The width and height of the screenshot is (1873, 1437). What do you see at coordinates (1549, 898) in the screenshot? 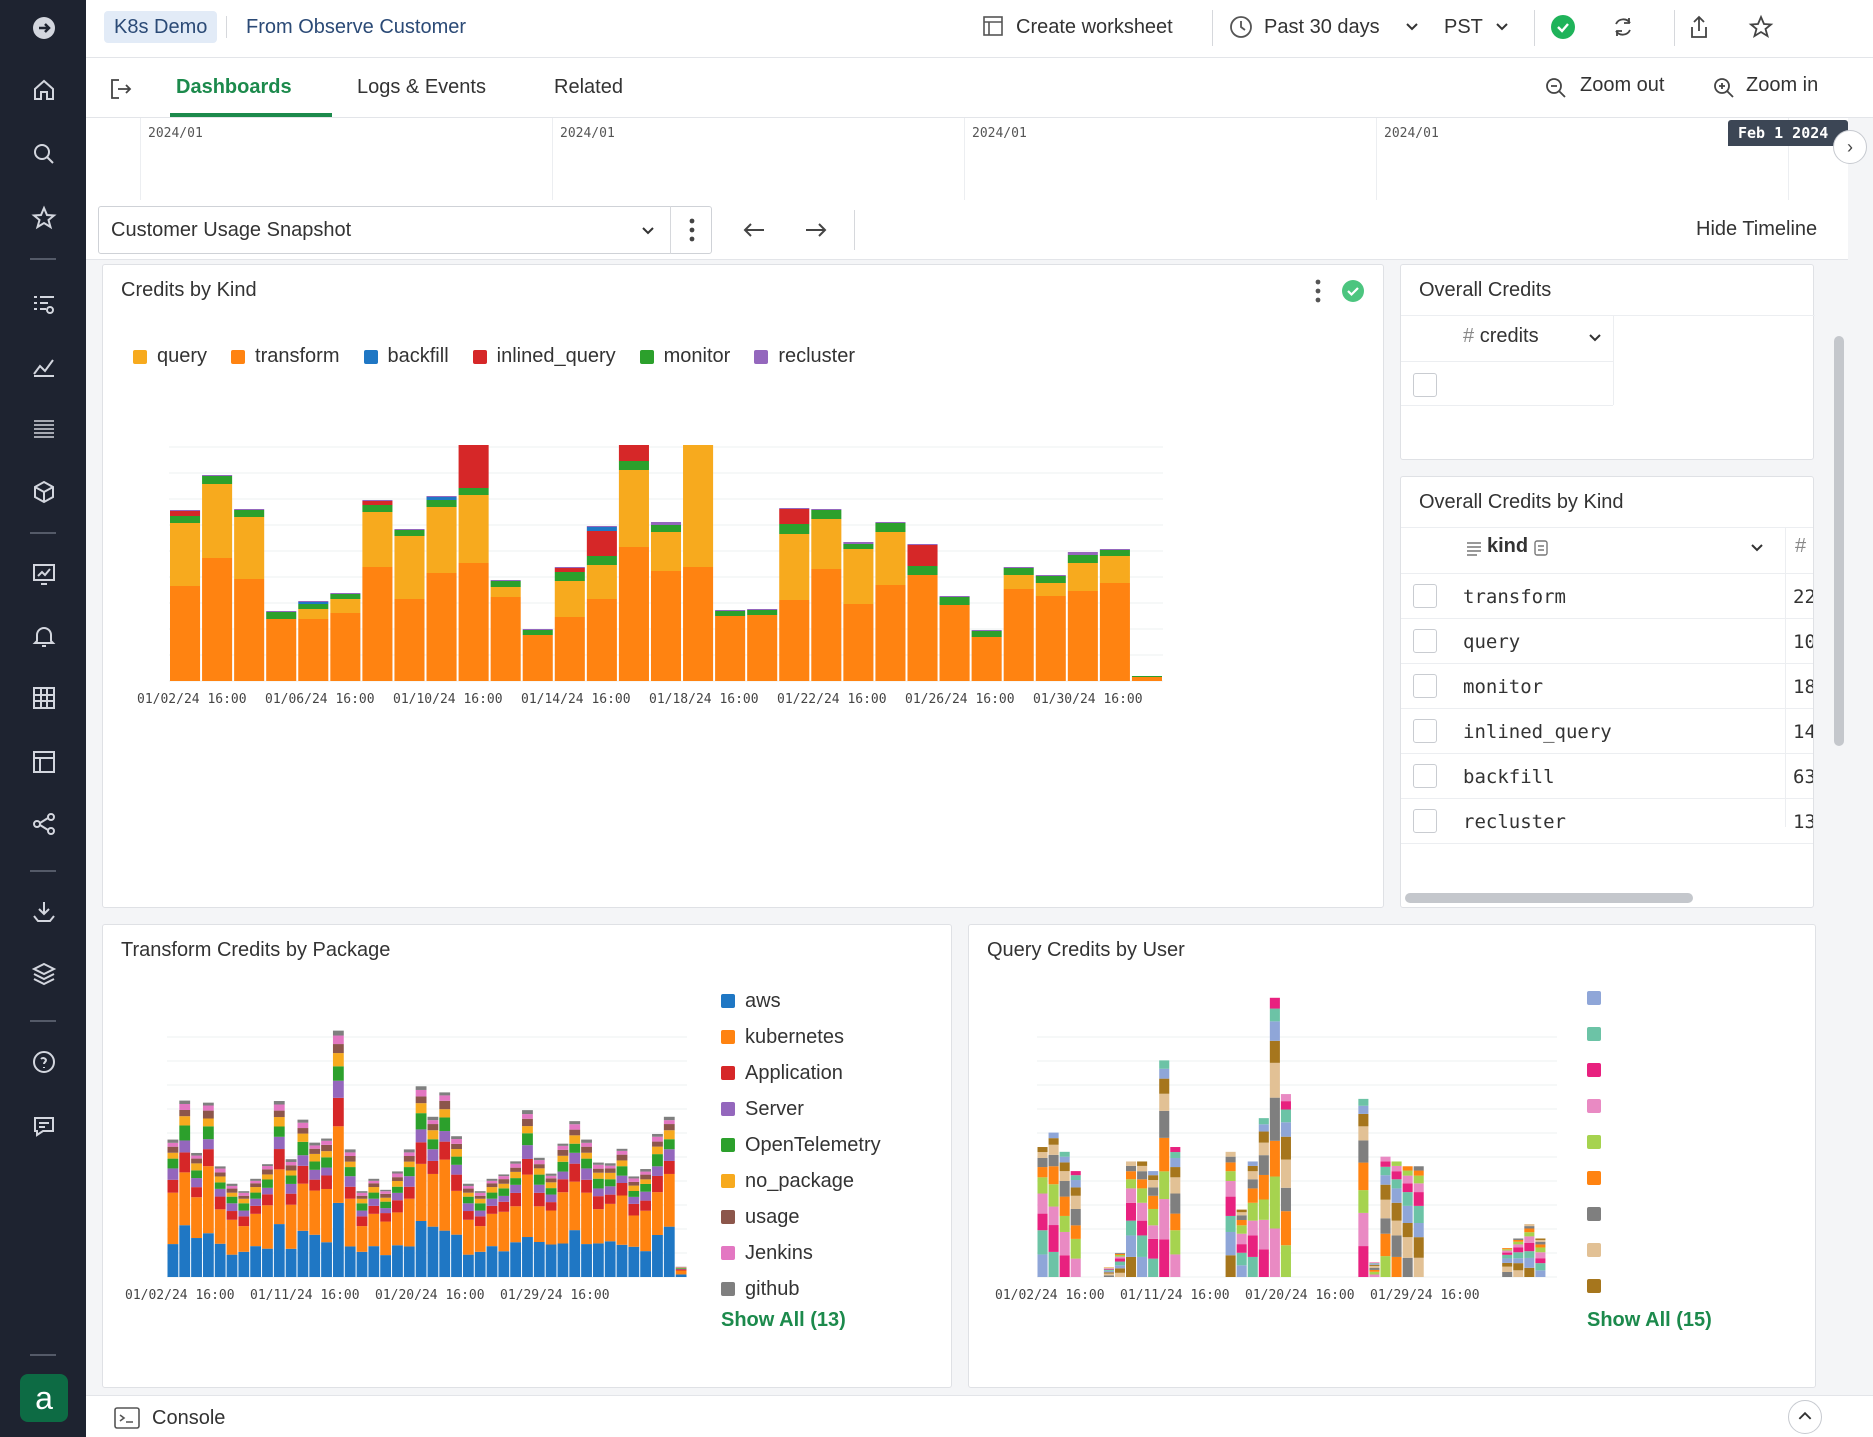
I see `horizontal-scrollbar` at bounding box center [1549, 898].